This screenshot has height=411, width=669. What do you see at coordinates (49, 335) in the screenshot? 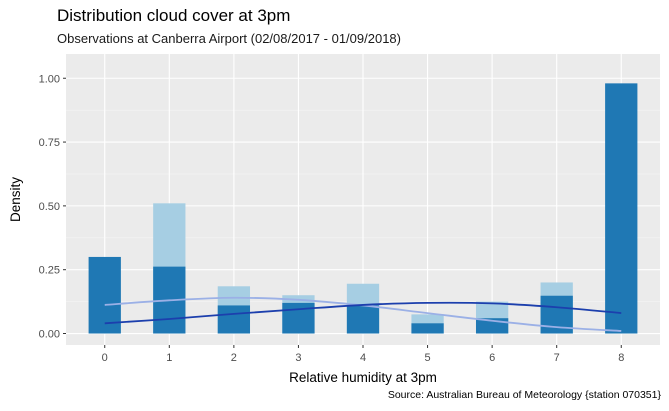
I see `y-tick-label: 0.00` at bounding box center [49, 335].